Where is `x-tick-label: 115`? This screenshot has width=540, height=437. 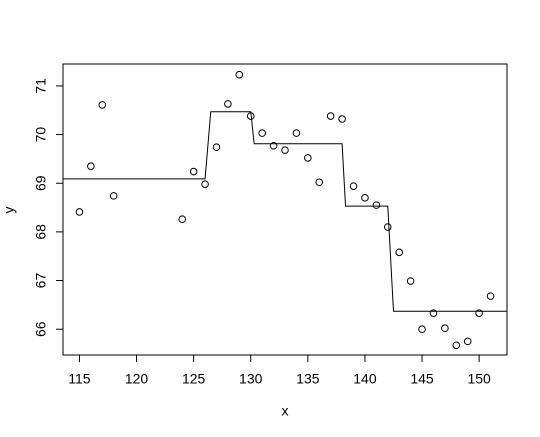 x-tick-label: 115 is located at coordinates (79, 379).